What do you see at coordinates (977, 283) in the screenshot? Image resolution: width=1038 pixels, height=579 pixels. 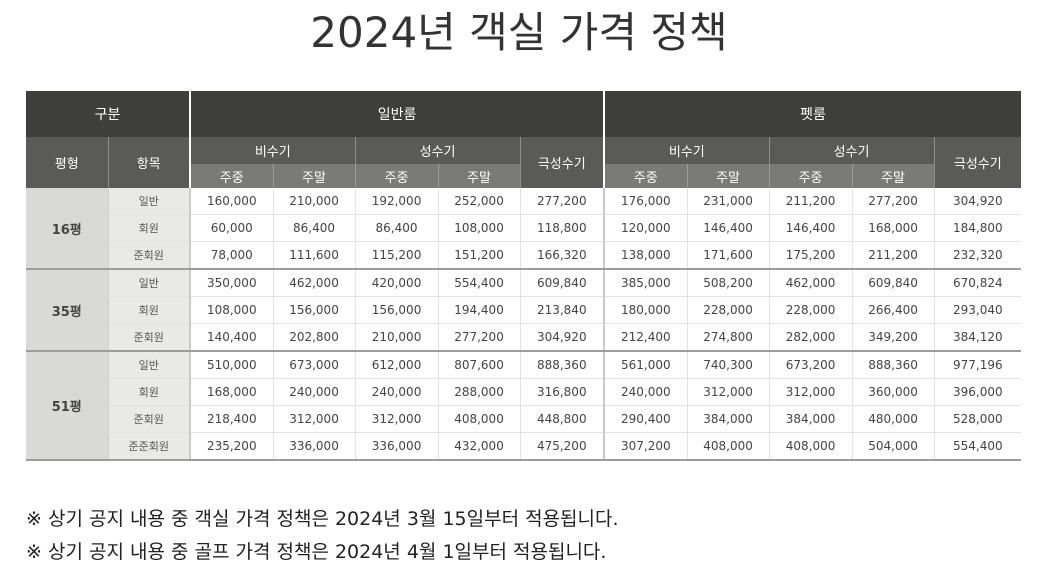 I see `price-cell: 670,824` at bounding box center [977, 283].